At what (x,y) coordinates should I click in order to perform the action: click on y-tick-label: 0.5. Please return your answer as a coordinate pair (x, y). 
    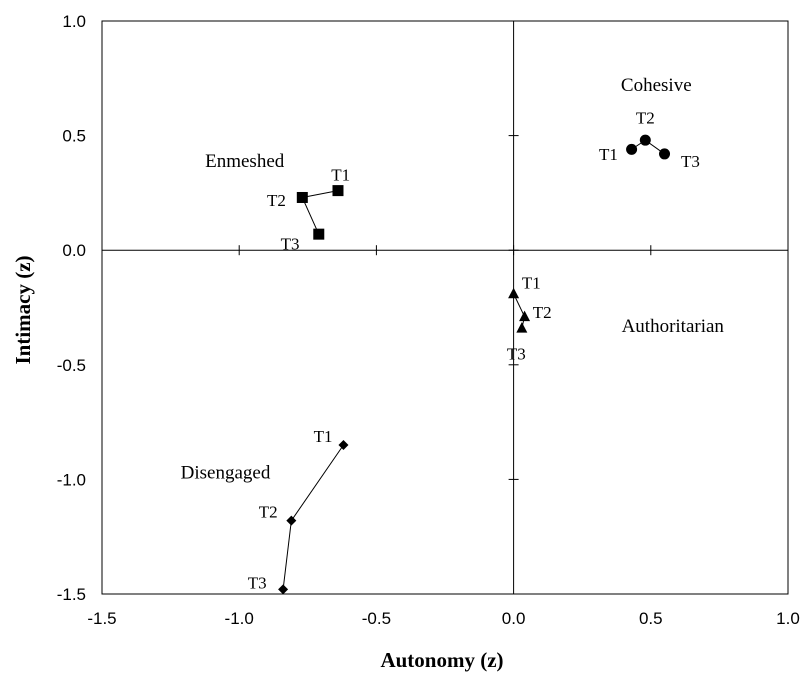
    Looking at the image, I should click on (74, 136).